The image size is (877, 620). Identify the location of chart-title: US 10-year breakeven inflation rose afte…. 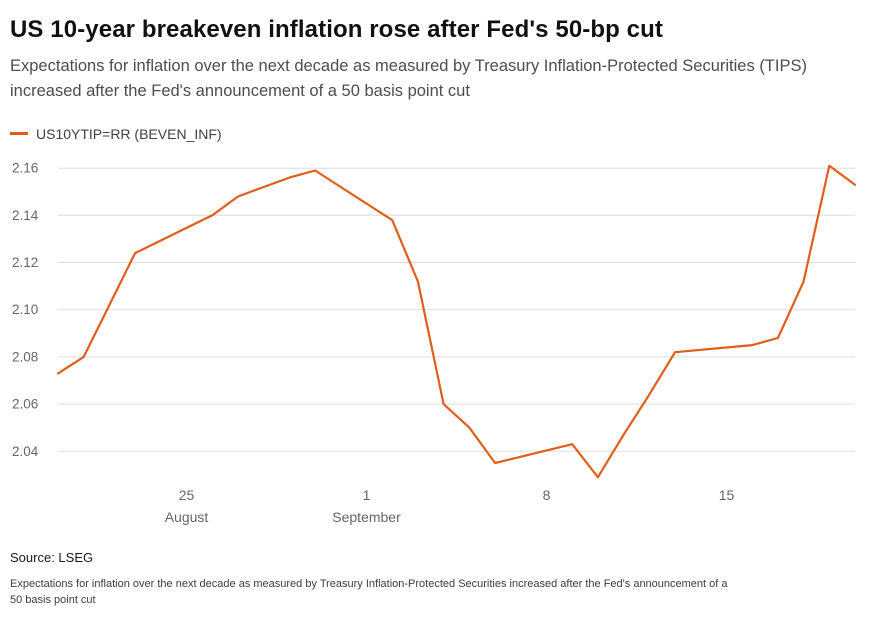
(336, 29).